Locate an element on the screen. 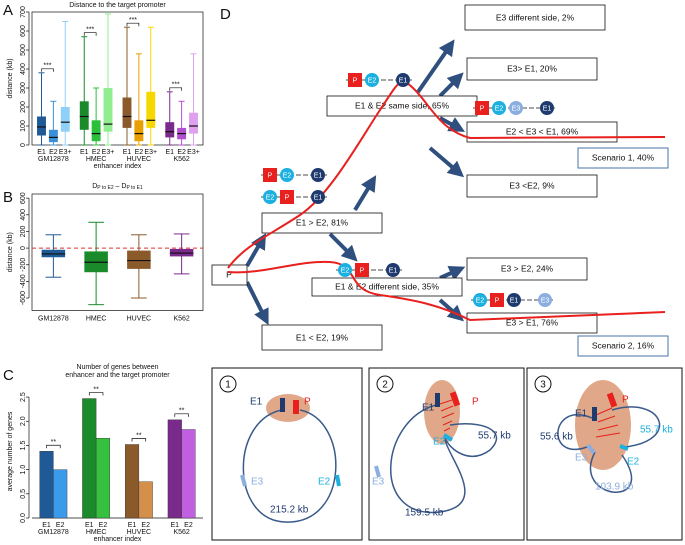  panel-label: C is located at coordinates (8, 375).